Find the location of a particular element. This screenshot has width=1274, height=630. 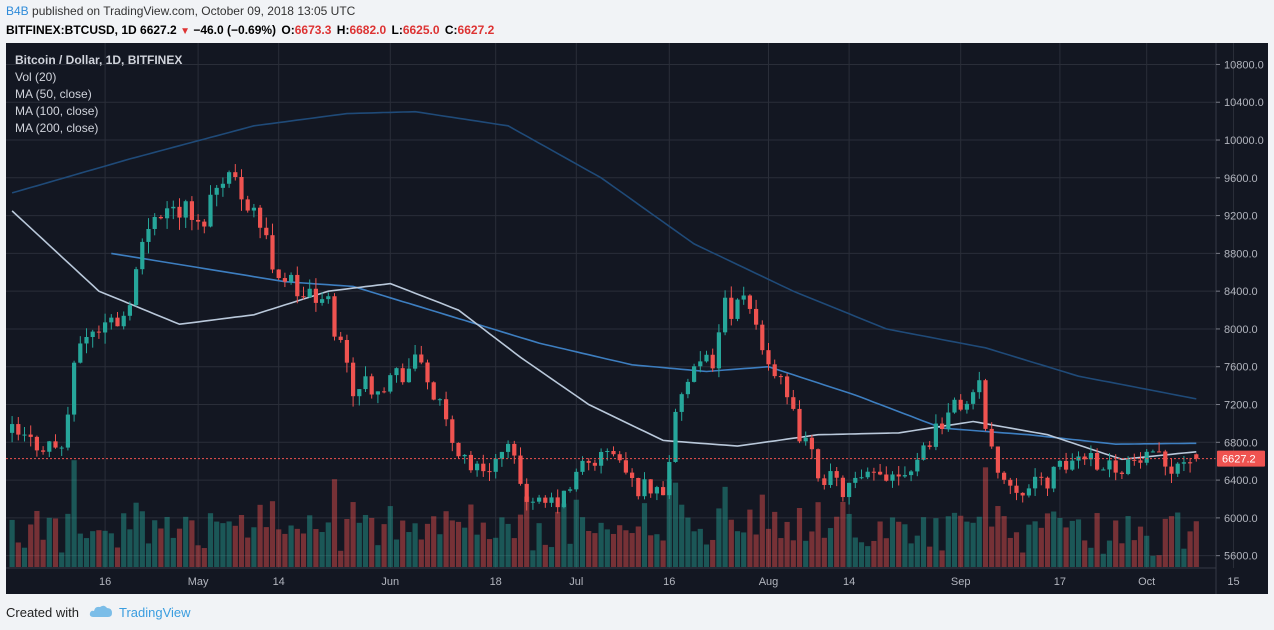

x-tick-label: 15 is located at coordinates (1233, 582).